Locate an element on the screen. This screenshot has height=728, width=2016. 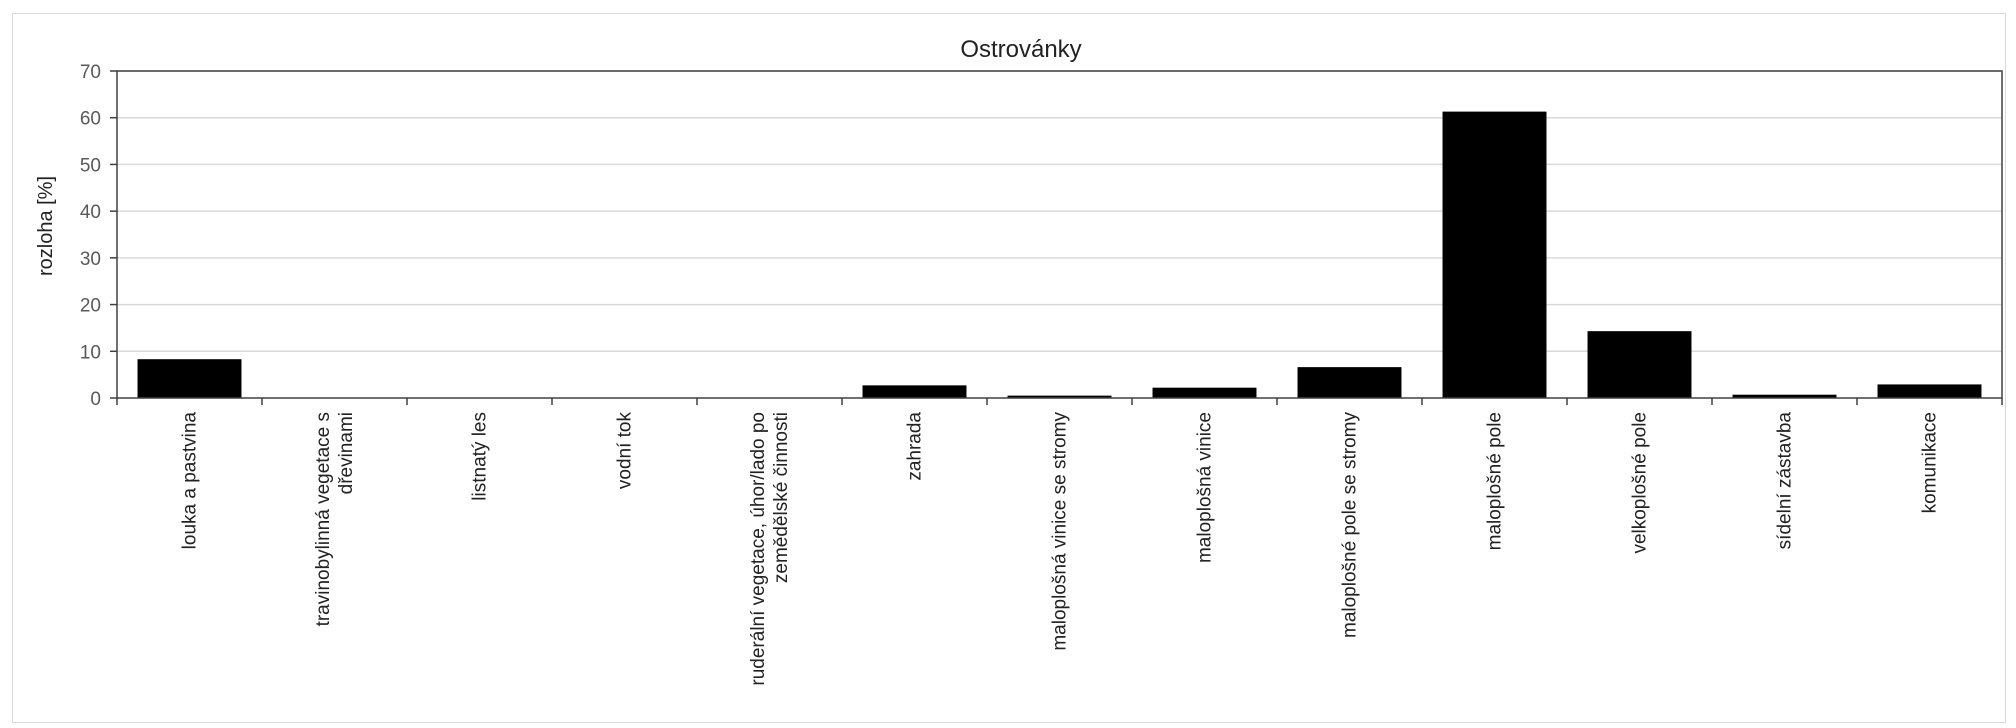
y-tick-label: 70 is located at coordinates (90, 72).